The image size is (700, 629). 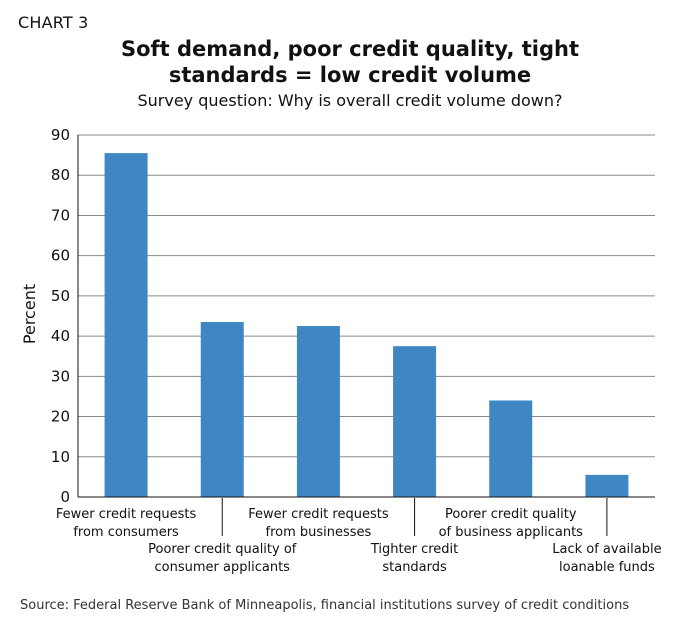 I want to click on category-label: Poorer credit quality of, so click(x=222, y=549).